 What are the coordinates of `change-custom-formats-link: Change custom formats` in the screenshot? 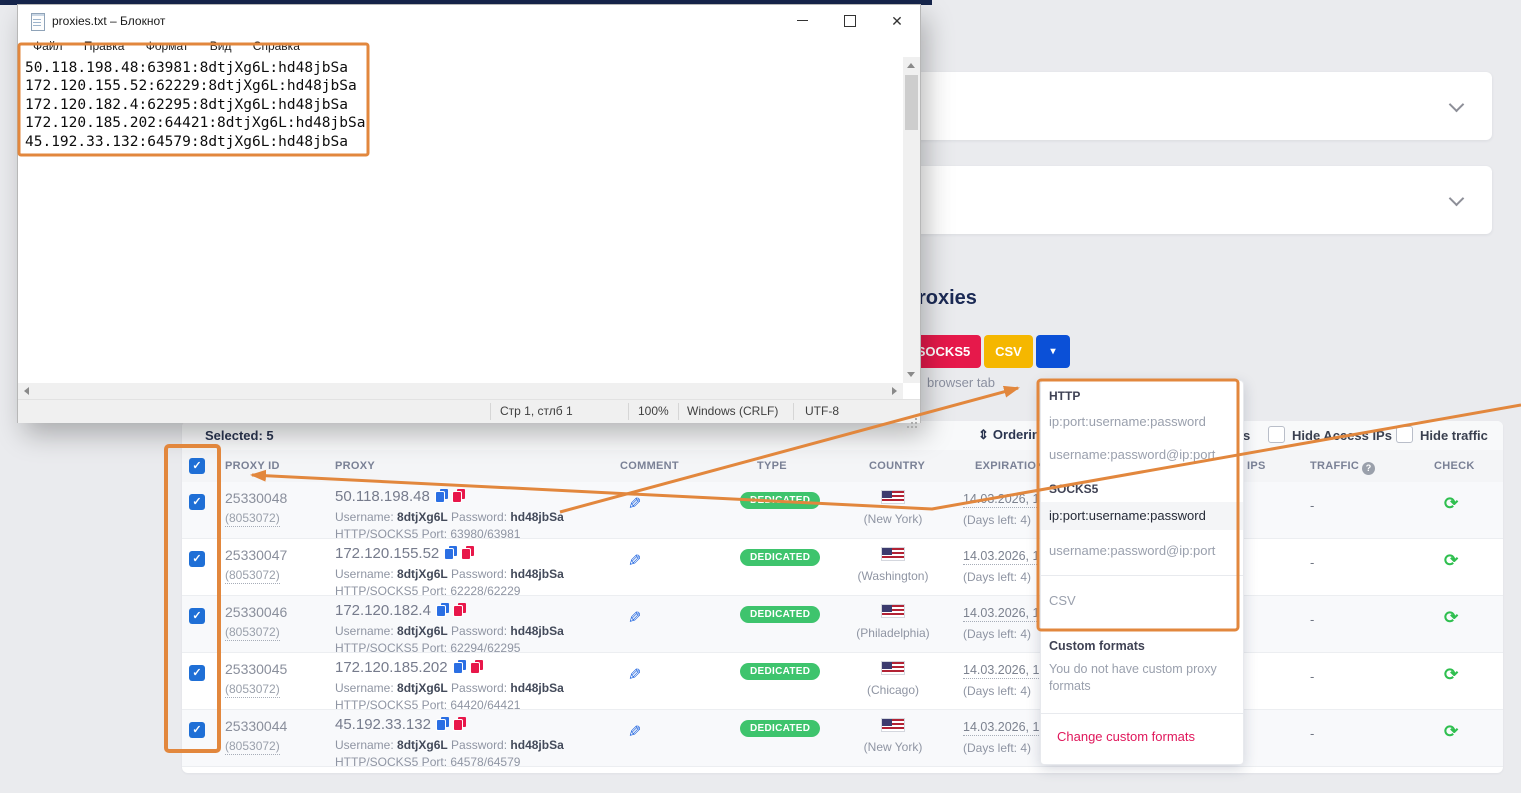 It's located at (1126, 736).